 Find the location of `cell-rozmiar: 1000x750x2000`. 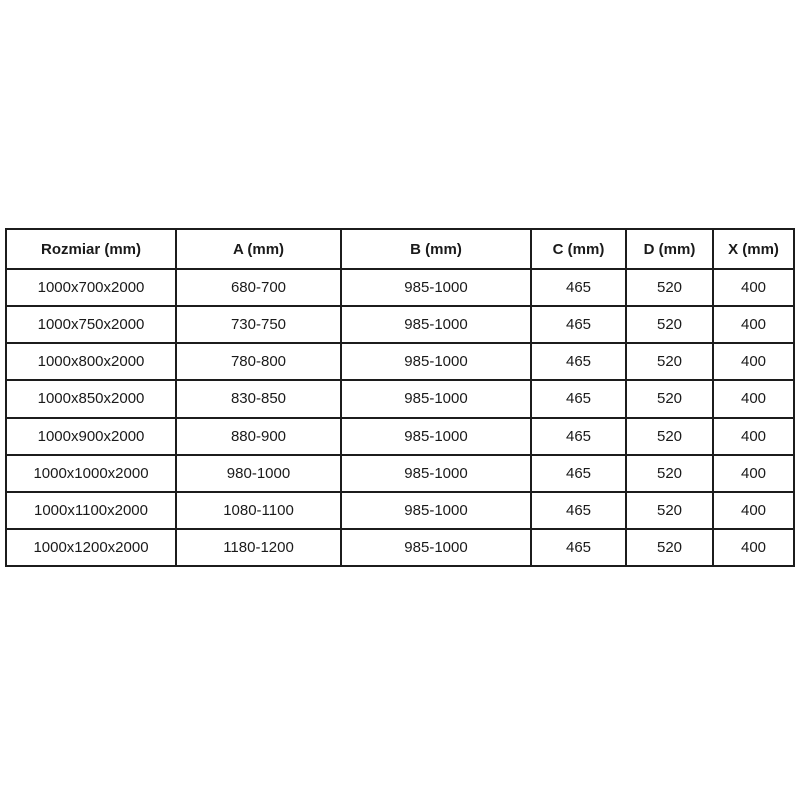

cell-rozmiar: 1000x750x2000 is located at coordinates (91, 325).